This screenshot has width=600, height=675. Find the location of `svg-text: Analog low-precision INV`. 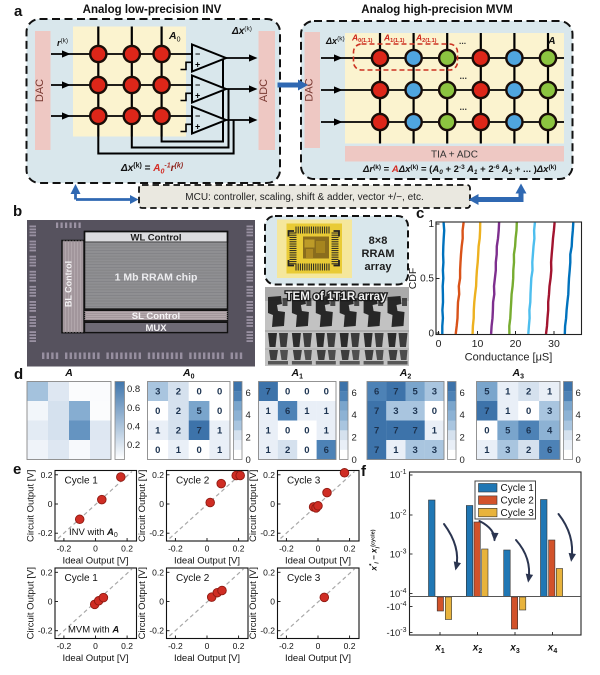

svg-text: Analog low-precision INV is located at coordinates (152, 10).